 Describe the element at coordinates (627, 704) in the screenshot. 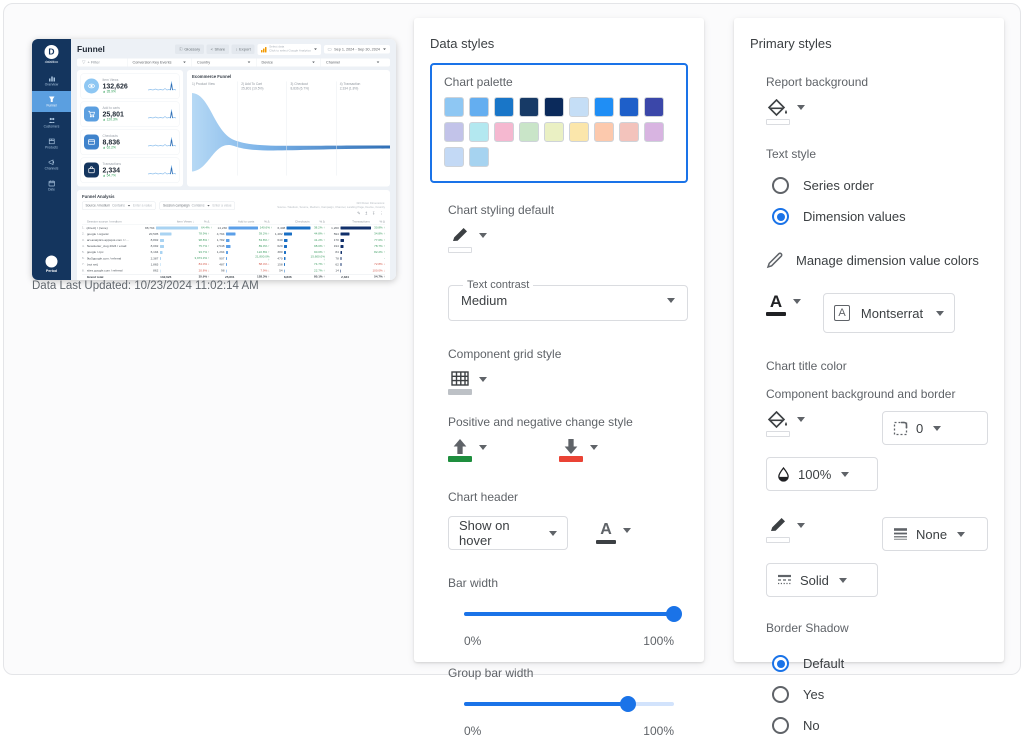

I see `group-bar-width-slider-thumb` at that location.